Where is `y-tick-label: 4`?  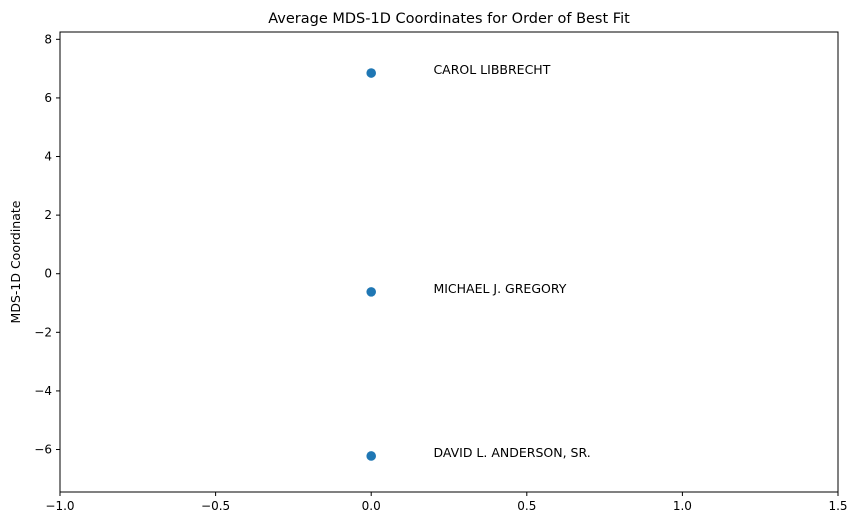
y-tick-label: 4 is located at coordinates (48, 157).